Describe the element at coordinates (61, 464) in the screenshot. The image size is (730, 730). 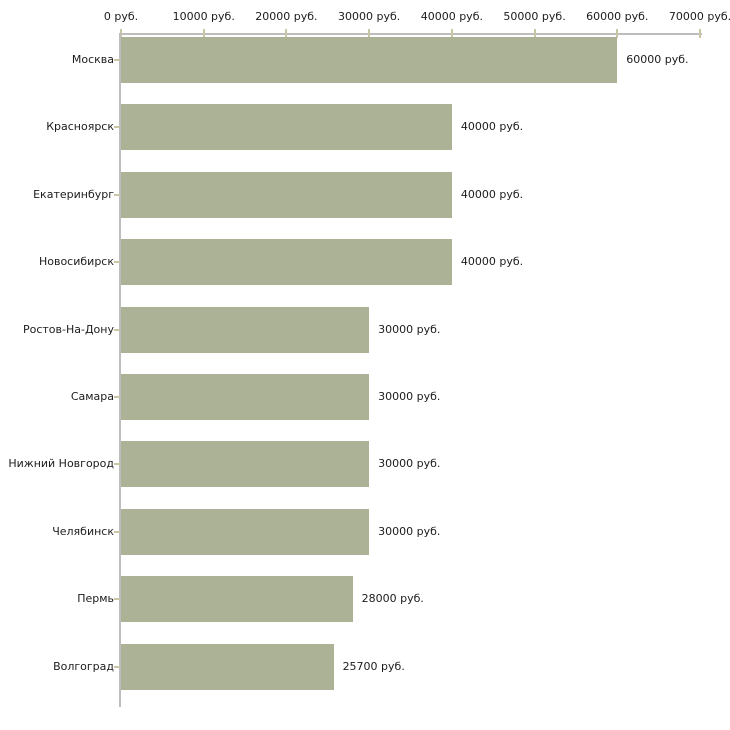
I see `category-label: Нижний Новгород` at that location.